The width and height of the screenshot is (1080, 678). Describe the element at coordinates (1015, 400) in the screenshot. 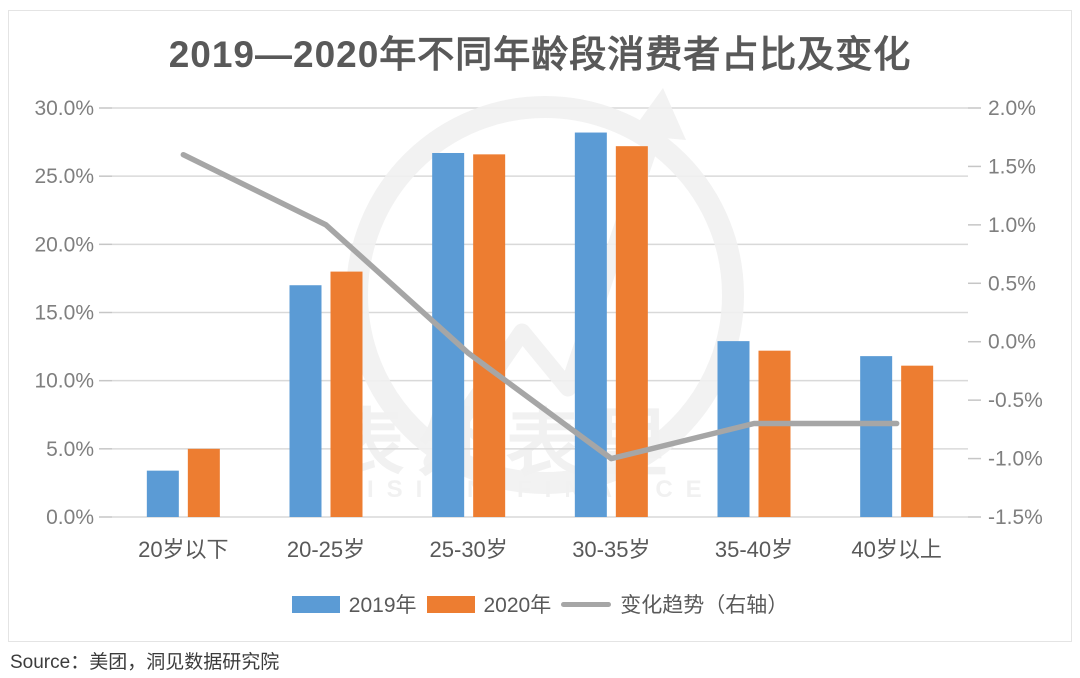

I see `right-axis-label: -0.5%` at that location.